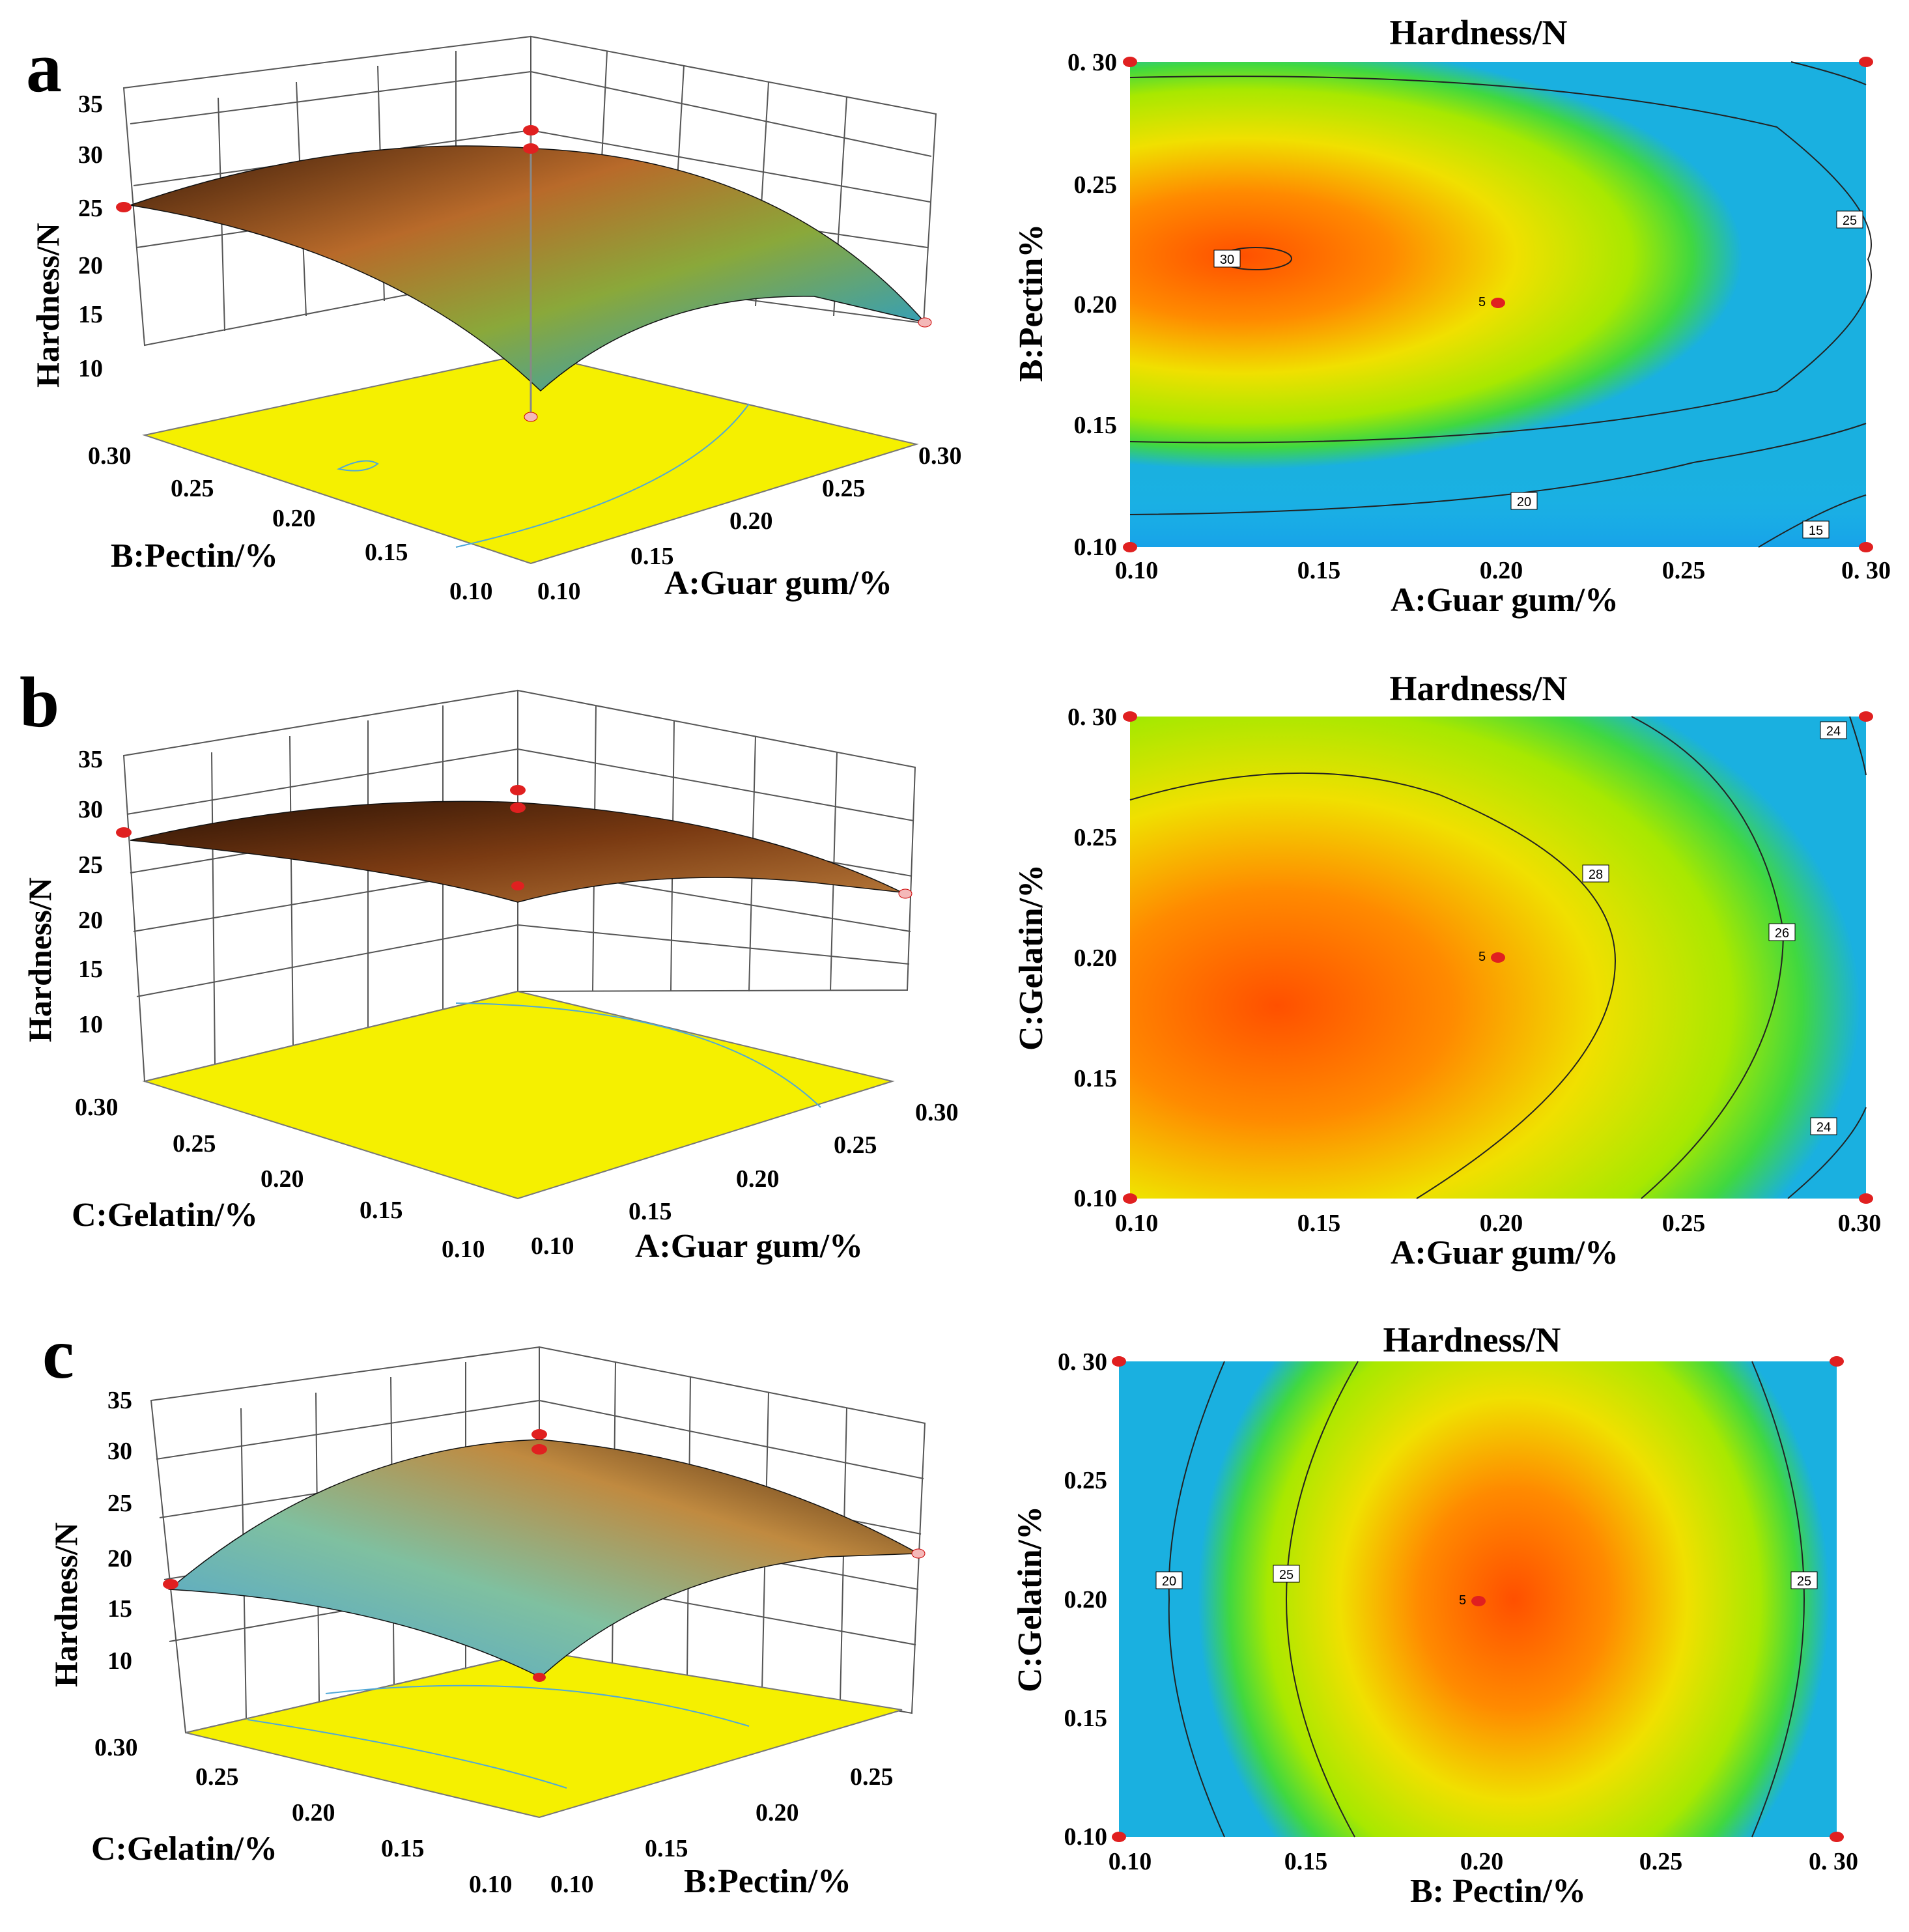 The height and width of the screenshot is (1932, 1909). What do you see at coordinates (1596, 875) in the screenshot?
I see `svg-text: 28` at bounding box center [1596, 875].